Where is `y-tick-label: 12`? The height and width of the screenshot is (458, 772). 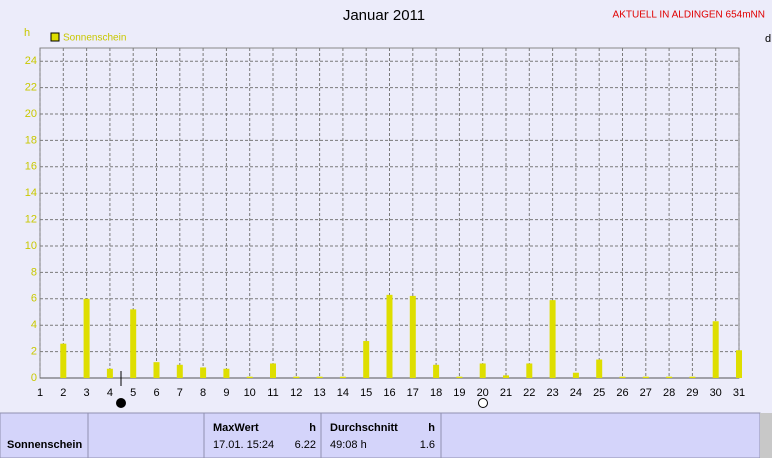 y-tick-label: 12 is located at coordinates (31, 220).